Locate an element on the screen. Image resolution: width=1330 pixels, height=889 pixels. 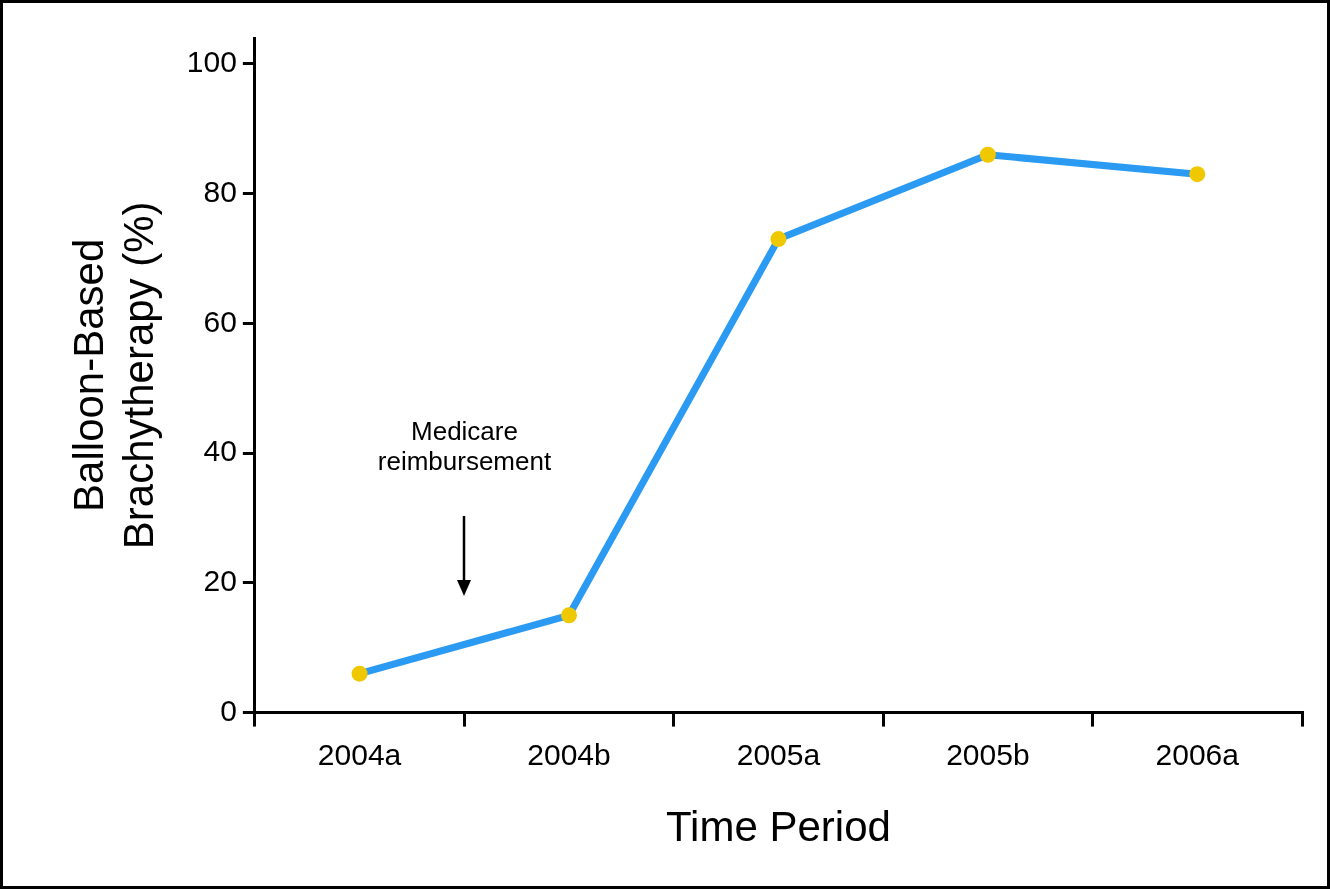
annotation: Medicare reimbursement is located at coordinates (464, 445).